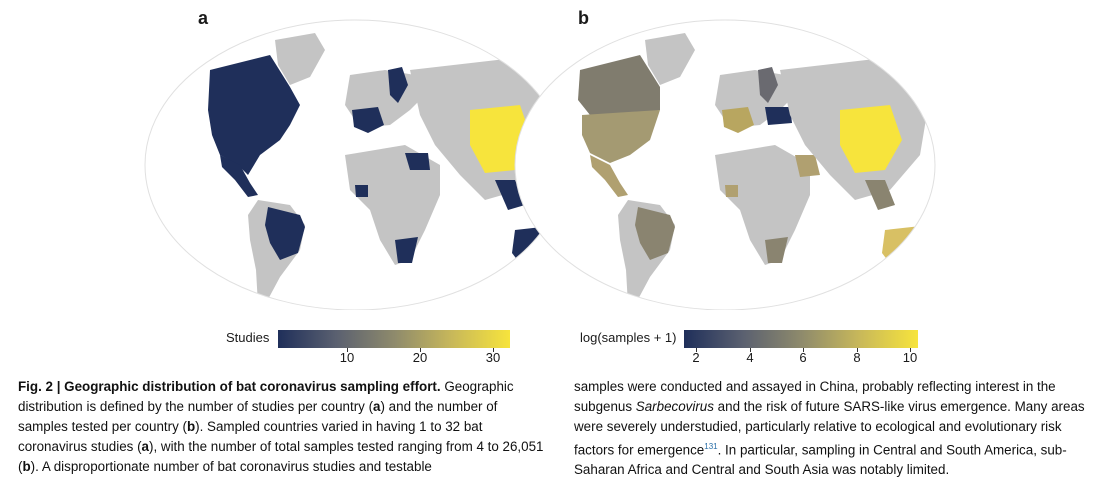  I want to click on caption-italic: Sarbecovirus, so click(674, 406).